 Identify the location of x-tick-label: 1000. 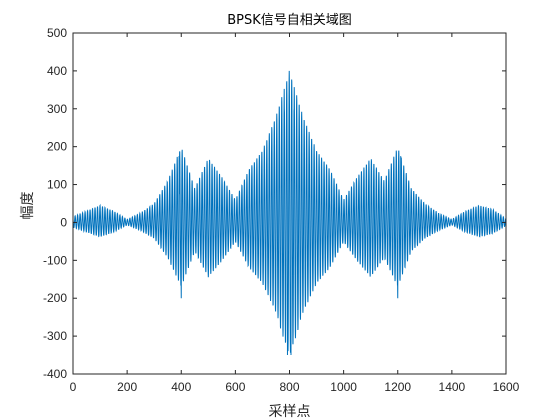
(343, 387).